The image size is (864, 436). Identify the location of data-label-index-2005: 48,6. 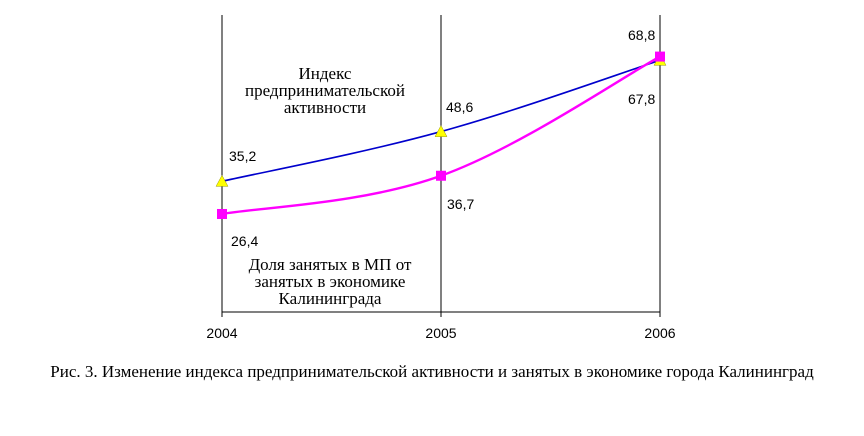
(459, 107).